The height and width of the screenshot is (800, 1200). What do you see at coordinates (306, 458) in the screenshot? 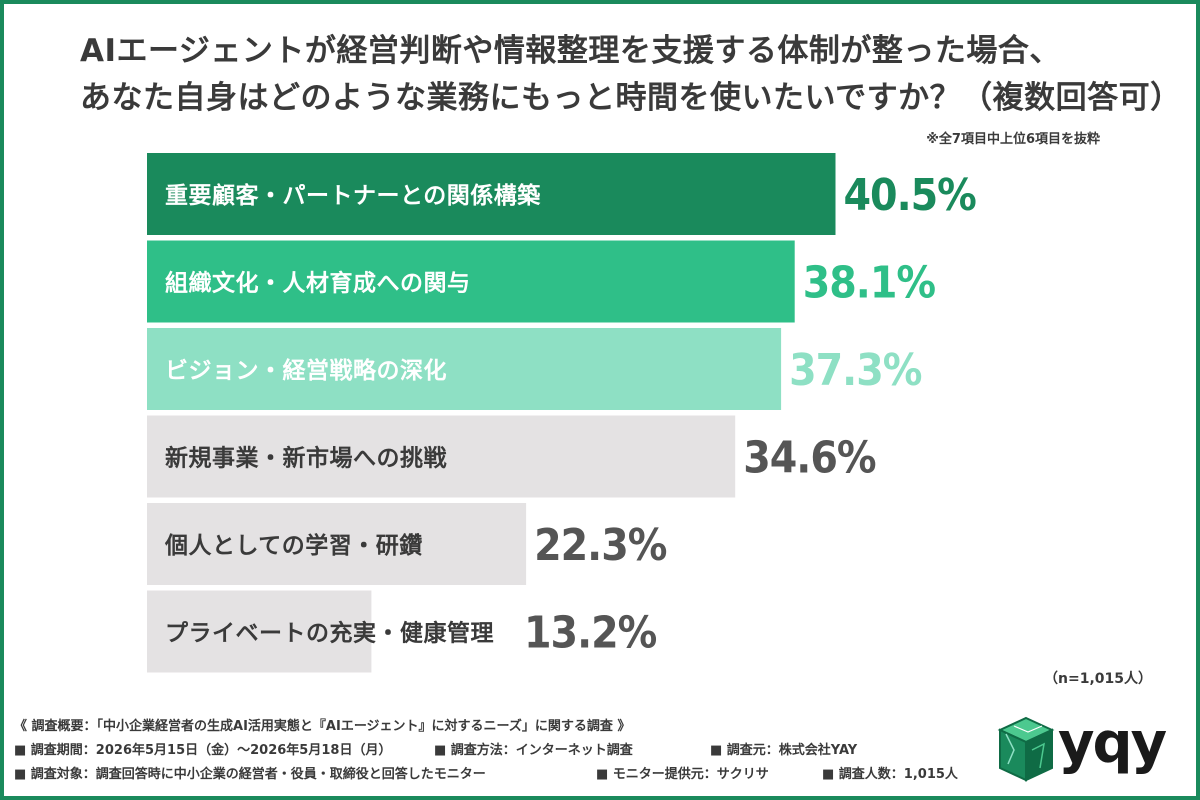
I see `category-label-4: 新規事業・新市場への挑戦` at bounding box center [306, 458].